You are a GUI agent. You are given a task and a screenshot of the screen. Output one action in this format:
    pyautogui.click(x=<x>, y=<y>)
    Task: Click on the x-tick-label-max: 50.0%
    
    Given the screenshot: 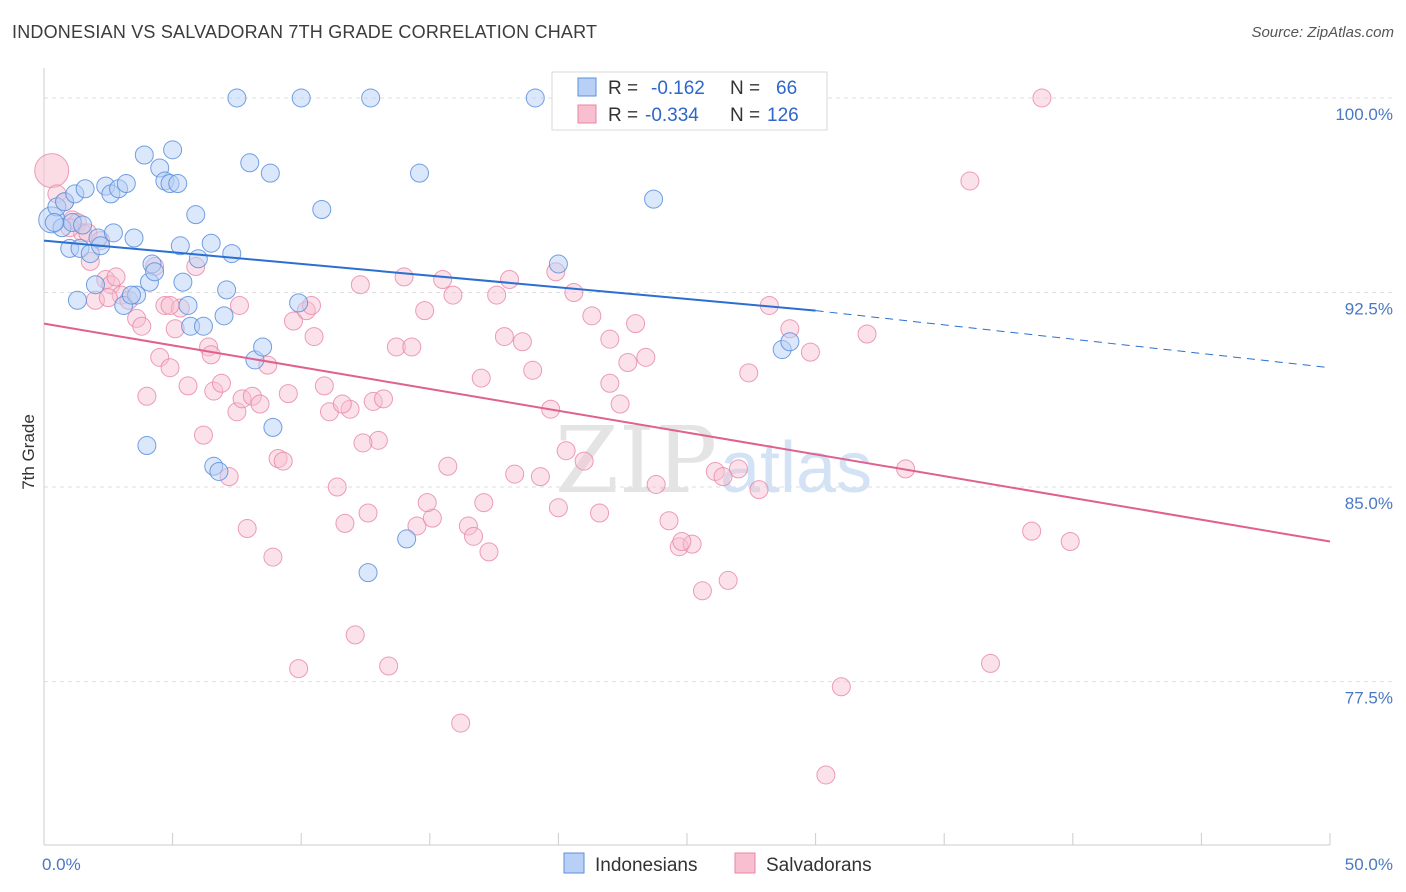 What is the action you would take?
    pyautogui.click(x=1369, y=864)
    